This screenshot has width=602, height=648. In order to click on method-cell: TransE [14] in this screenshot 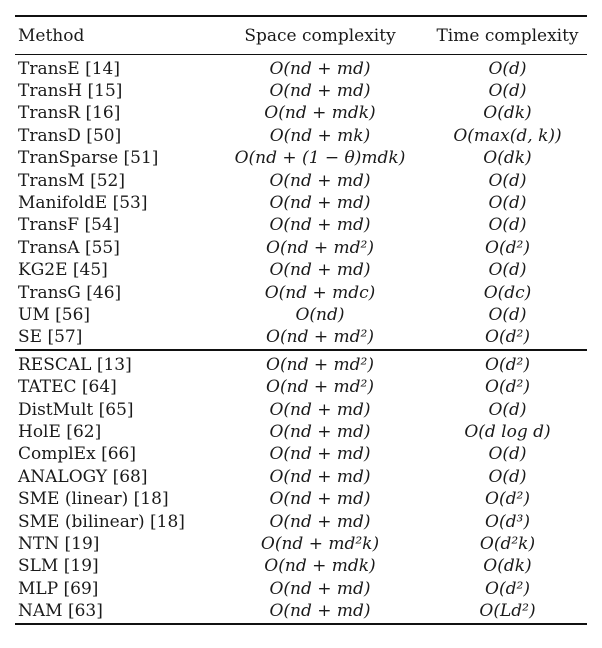, I will do `click(69, 68)`.